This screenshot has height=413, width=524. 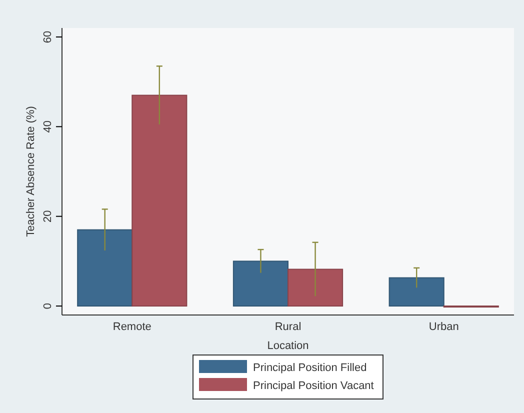 What do you see at coordinates (310, 368) in the screenshot?
I see `legend-label: Principal Position Filled` at bounding box center [310, 368].